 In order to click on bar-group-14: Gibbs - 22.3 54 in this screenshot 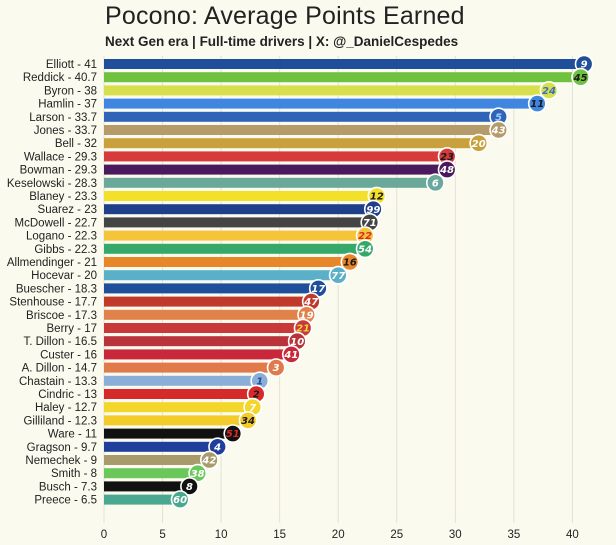, I will do `click(204, 249)`.